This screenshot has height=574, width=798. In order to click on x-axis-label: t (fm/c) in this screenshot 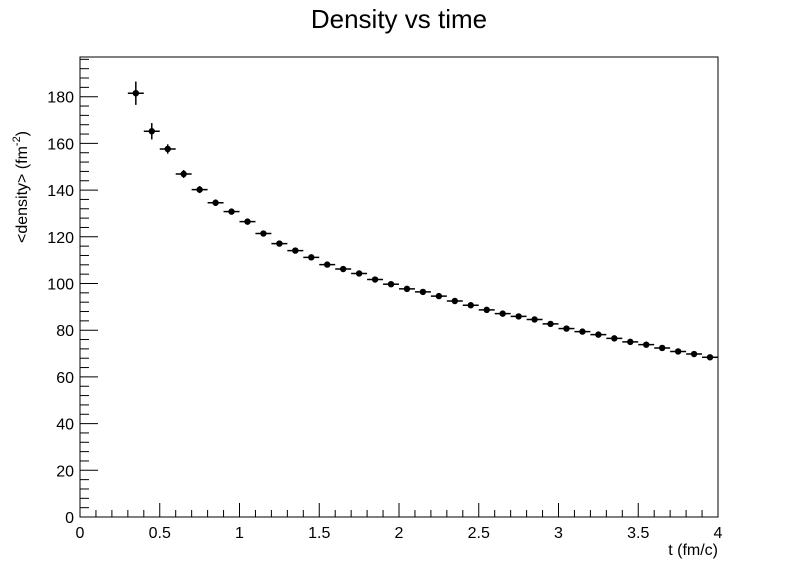, I will do `click(693, 550)`.